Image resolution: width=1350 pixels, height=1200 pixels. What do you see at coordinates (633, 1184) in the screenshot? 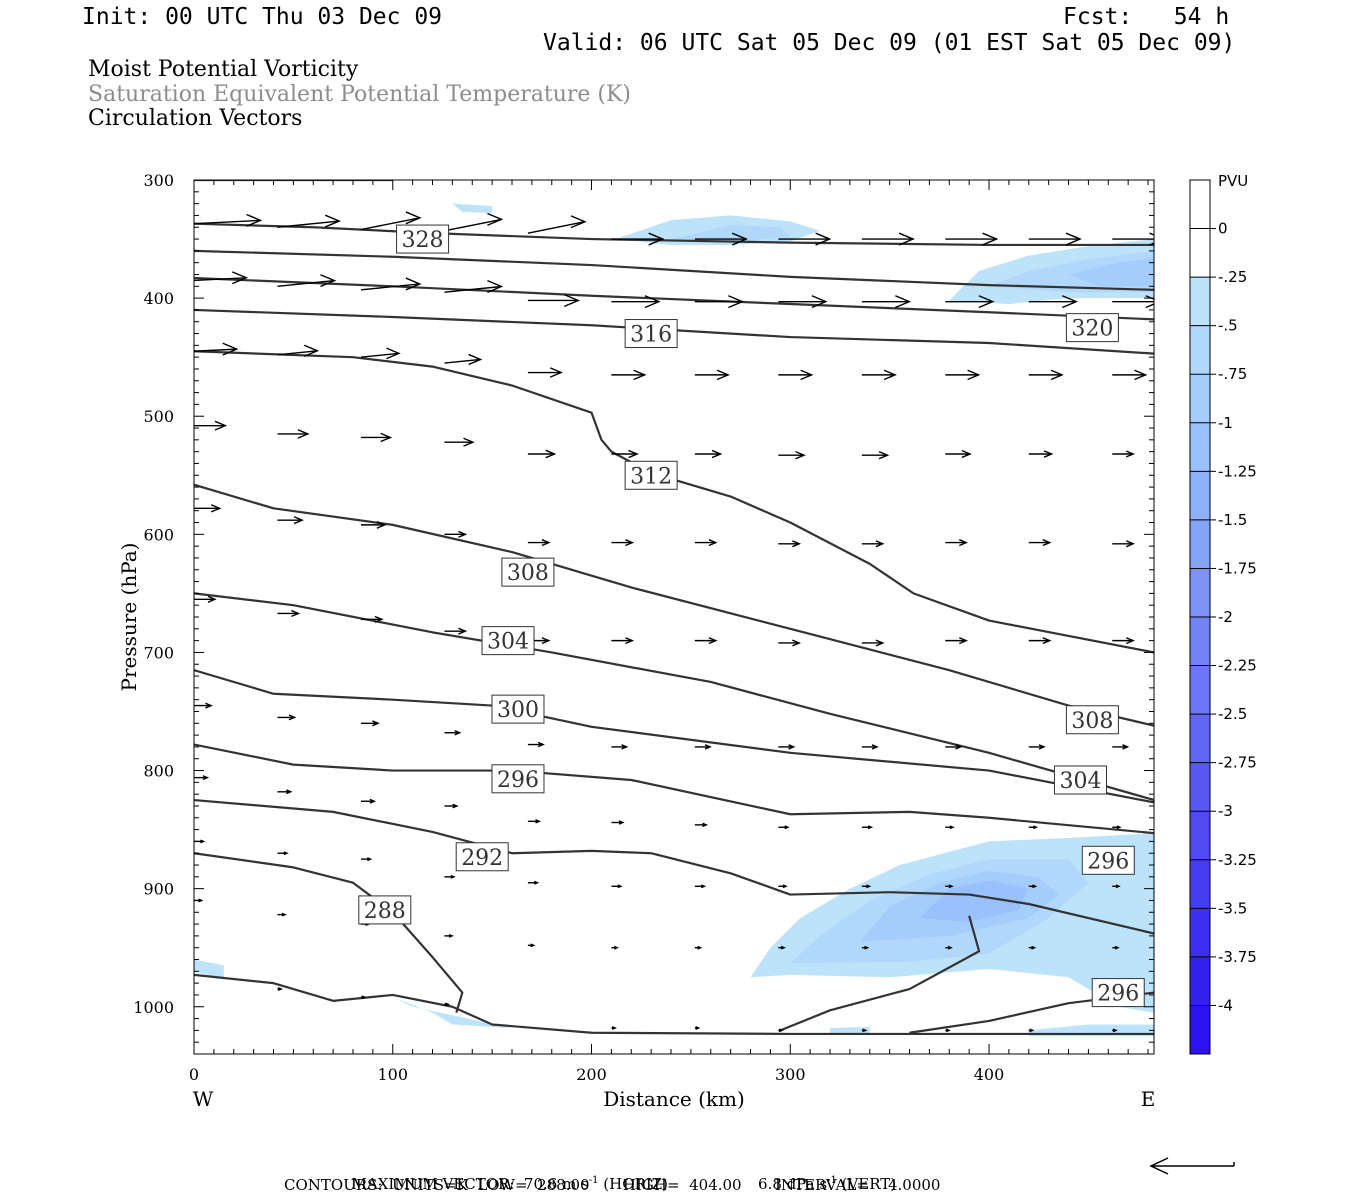
I see `max-vector-horiz-label: (HORIZ)` at bounding box center [633, 1184].